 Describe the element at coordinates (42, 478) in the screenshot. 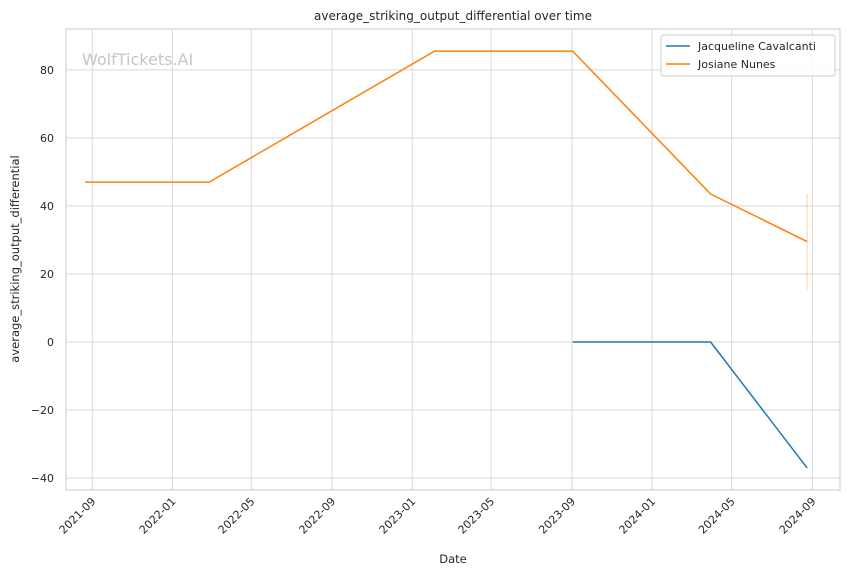

I see `y-tick-label: −40` at that location.